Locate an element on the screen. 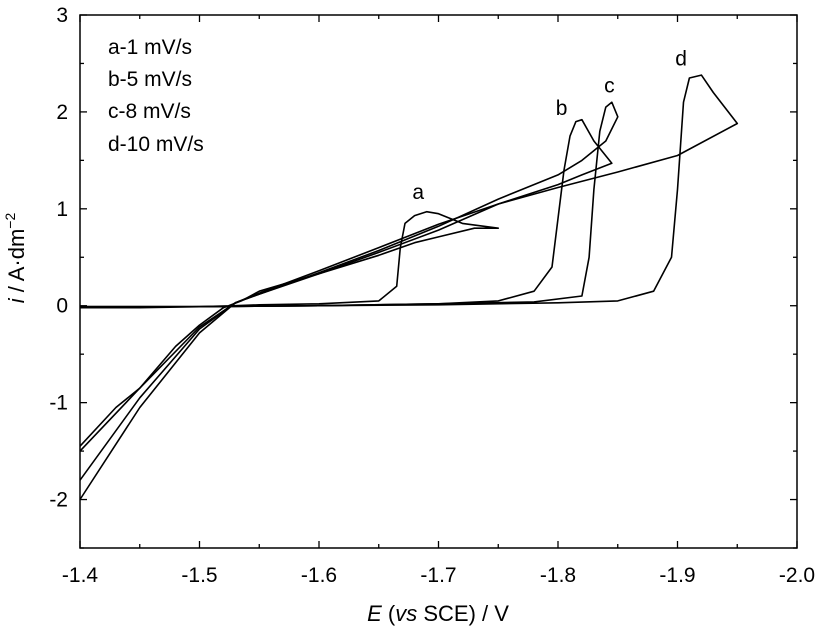 This screenshot has width=827, height=634. y-axis-label: i / A·dm−2 is located at coordinates (15, 258).